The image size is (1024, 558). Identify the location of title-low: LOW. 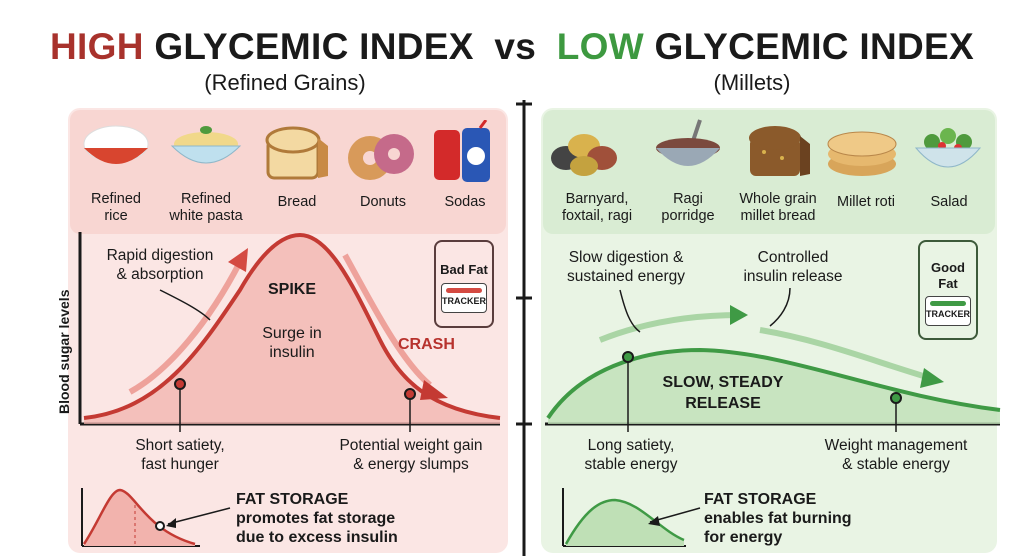
(600, 46).